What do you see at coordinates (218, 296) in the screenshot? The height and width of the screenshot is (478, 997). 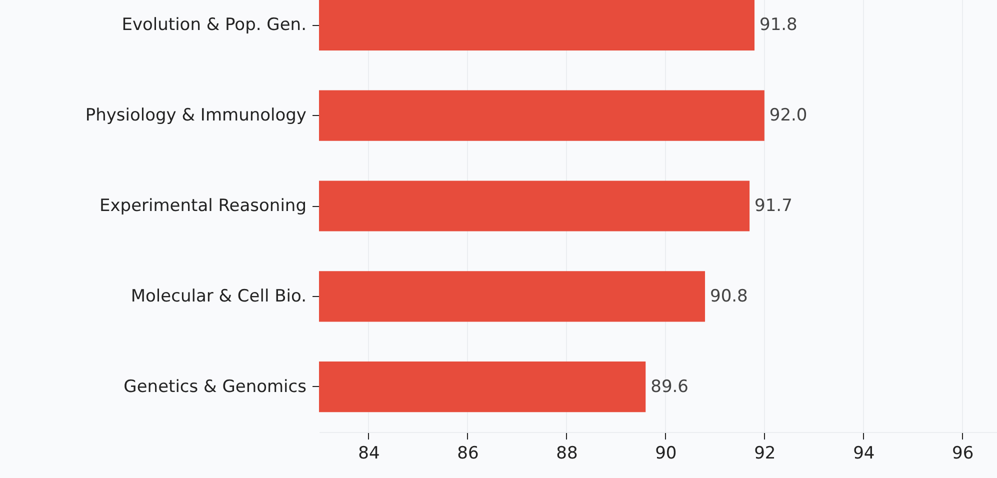 I see `y-tick-label: Molecular & Cell Bio.` at bounding box center [218, 296].